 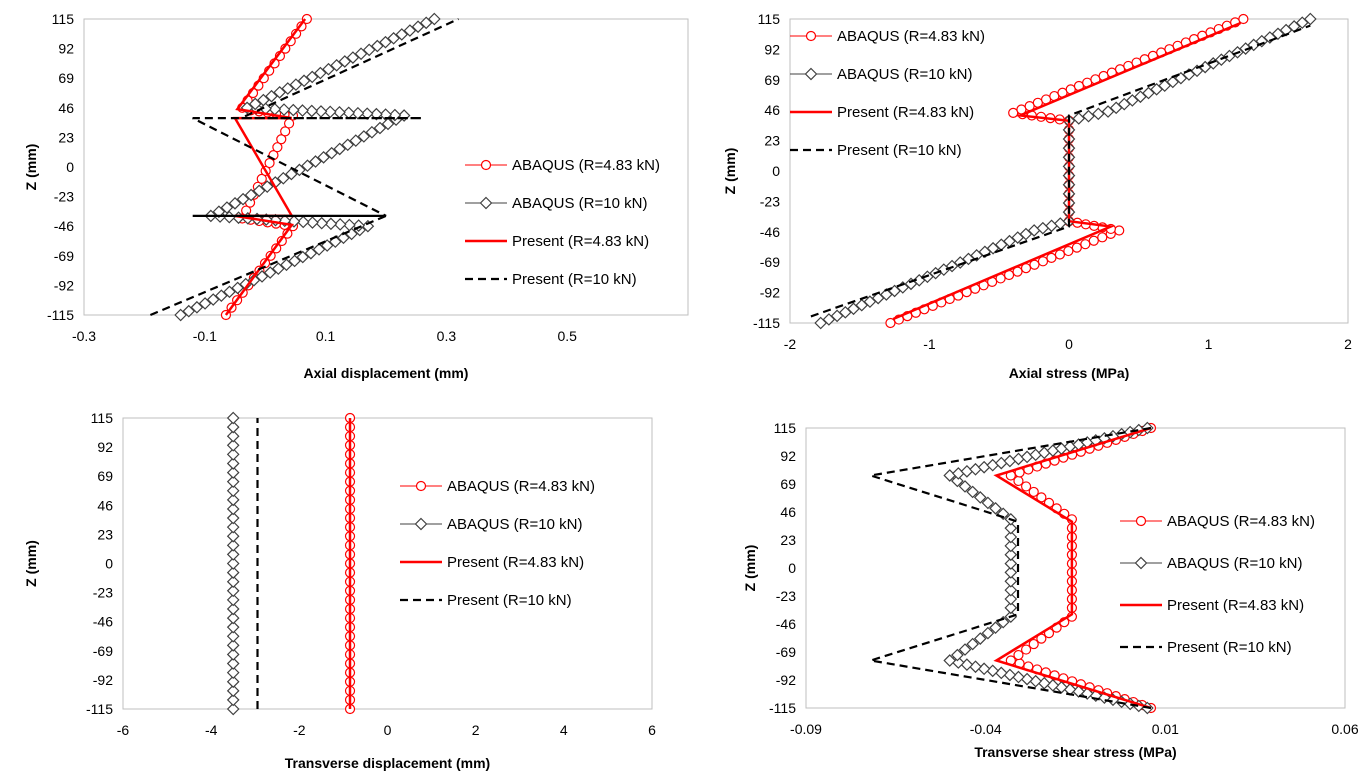 I want to click on legend-label: ABAQUS (R=4.83 kN), so click(x=1241, y=521).